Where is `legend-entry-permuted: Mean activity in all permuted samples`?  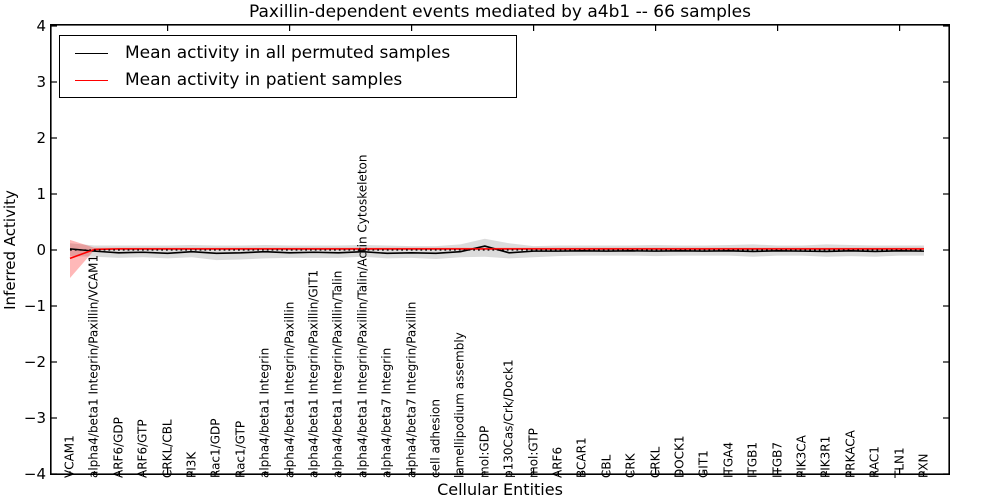
legend-entry-permuted: Mean activity in all permuted samples is located at coordinates (295, 53).